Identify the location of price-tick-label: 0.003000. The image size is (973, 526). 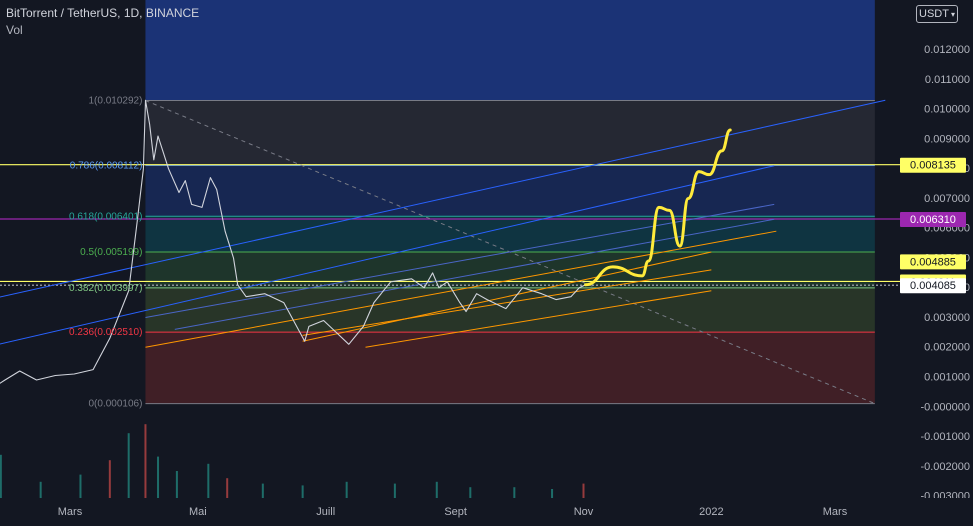
(947, 318).